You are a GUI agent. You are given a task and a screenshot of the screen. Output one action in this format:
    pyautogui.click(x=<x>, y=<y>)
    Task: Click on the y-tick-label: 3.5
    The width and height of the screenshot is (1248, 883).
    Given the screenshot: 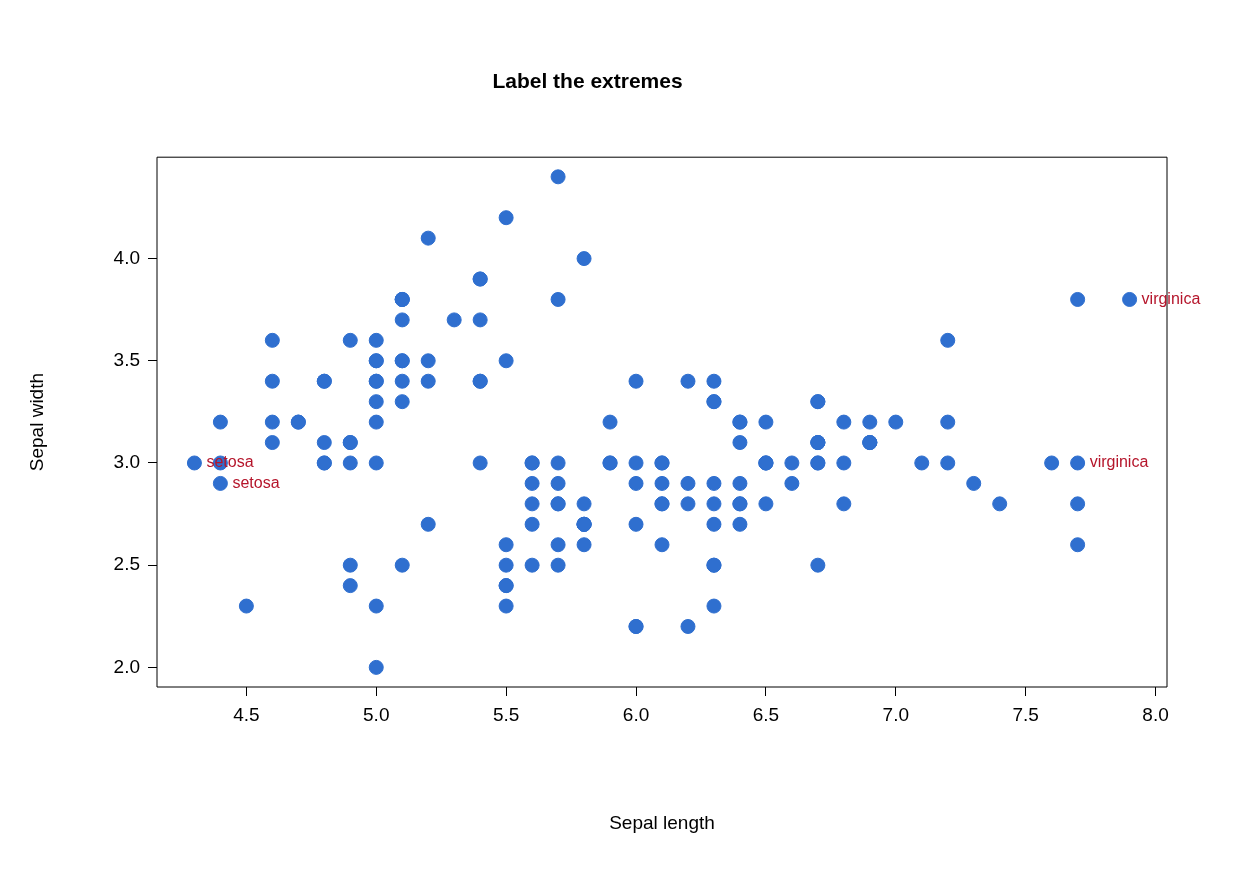 What is the action you would take?
    pyautogui.click(x=126, y=360)
    